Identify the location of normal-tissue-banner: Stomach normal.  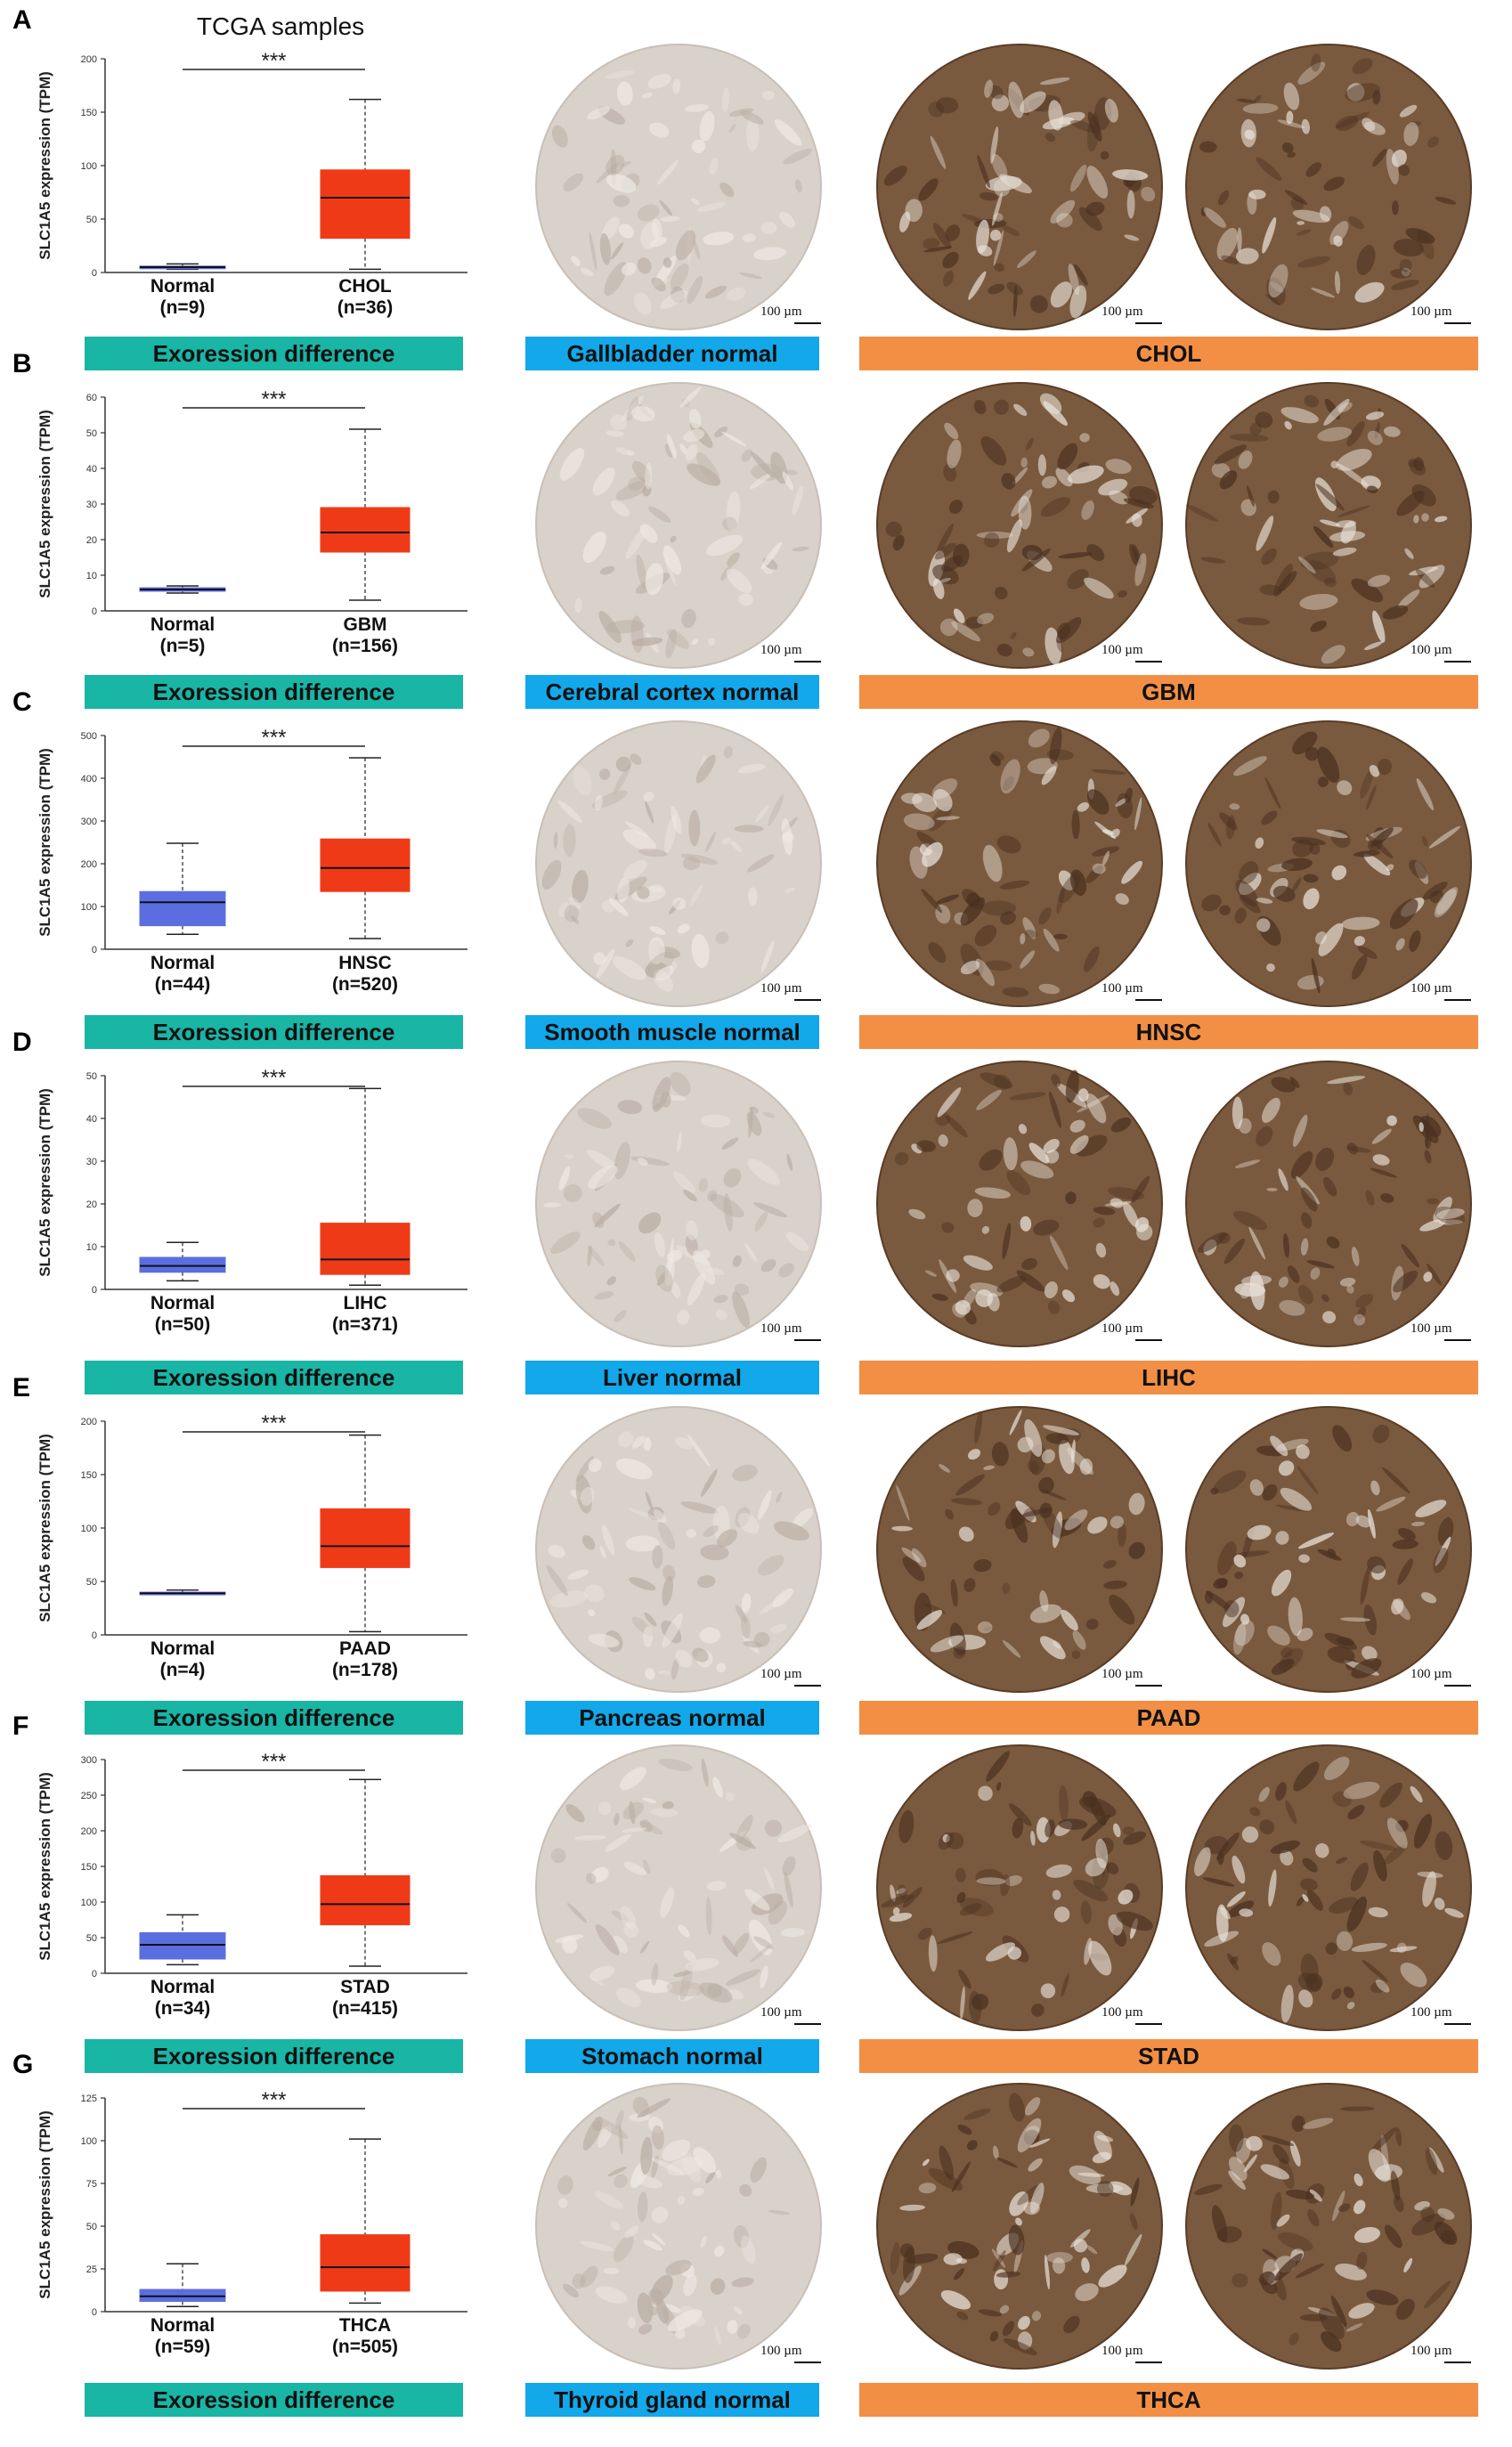
(672, 2056).